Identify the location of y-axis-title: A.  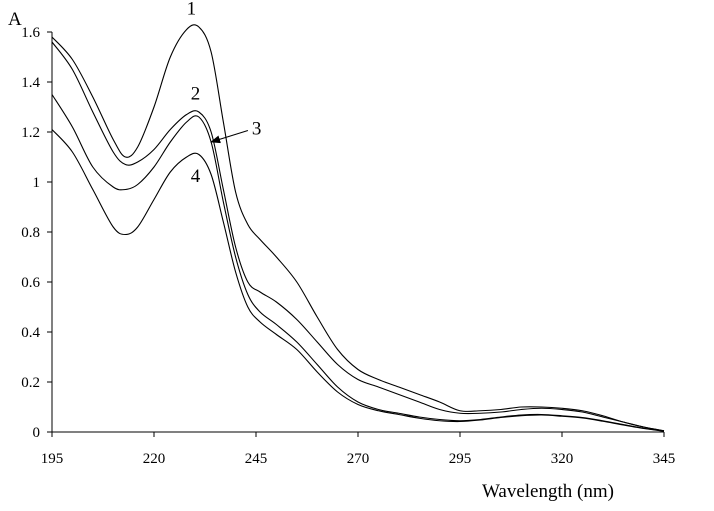
(15, 19).